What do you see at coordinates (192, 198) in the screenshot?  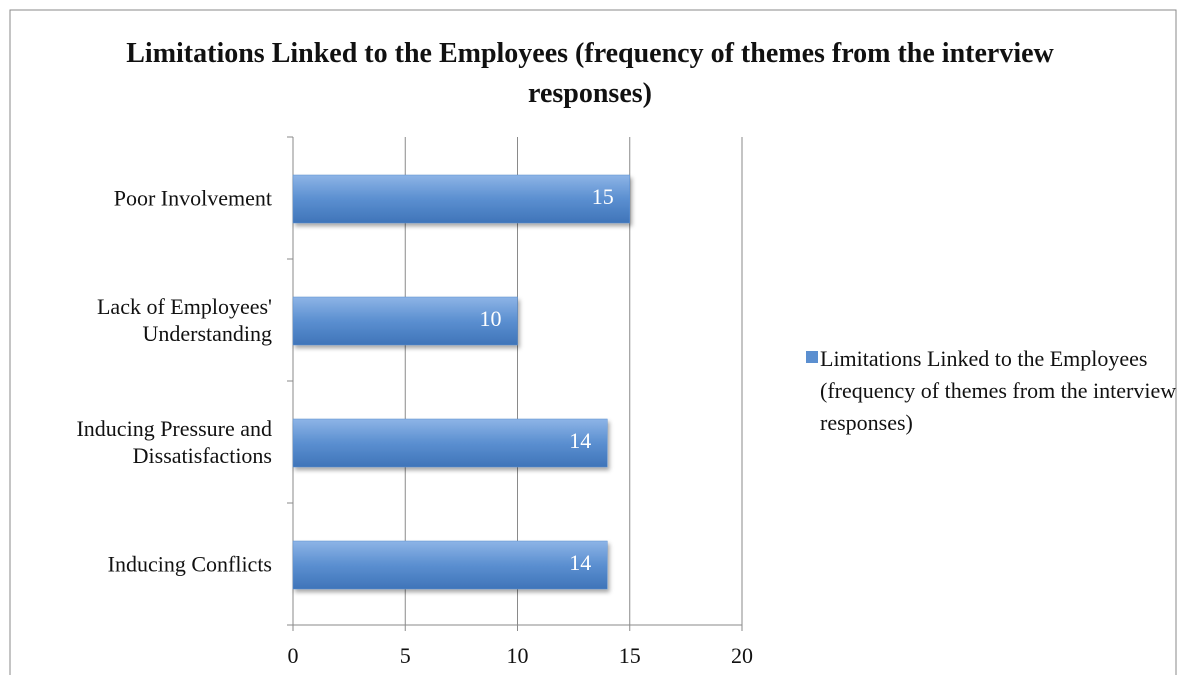 I see `y-tick-label: Poor Involvement` at bounding box center [192, 198].